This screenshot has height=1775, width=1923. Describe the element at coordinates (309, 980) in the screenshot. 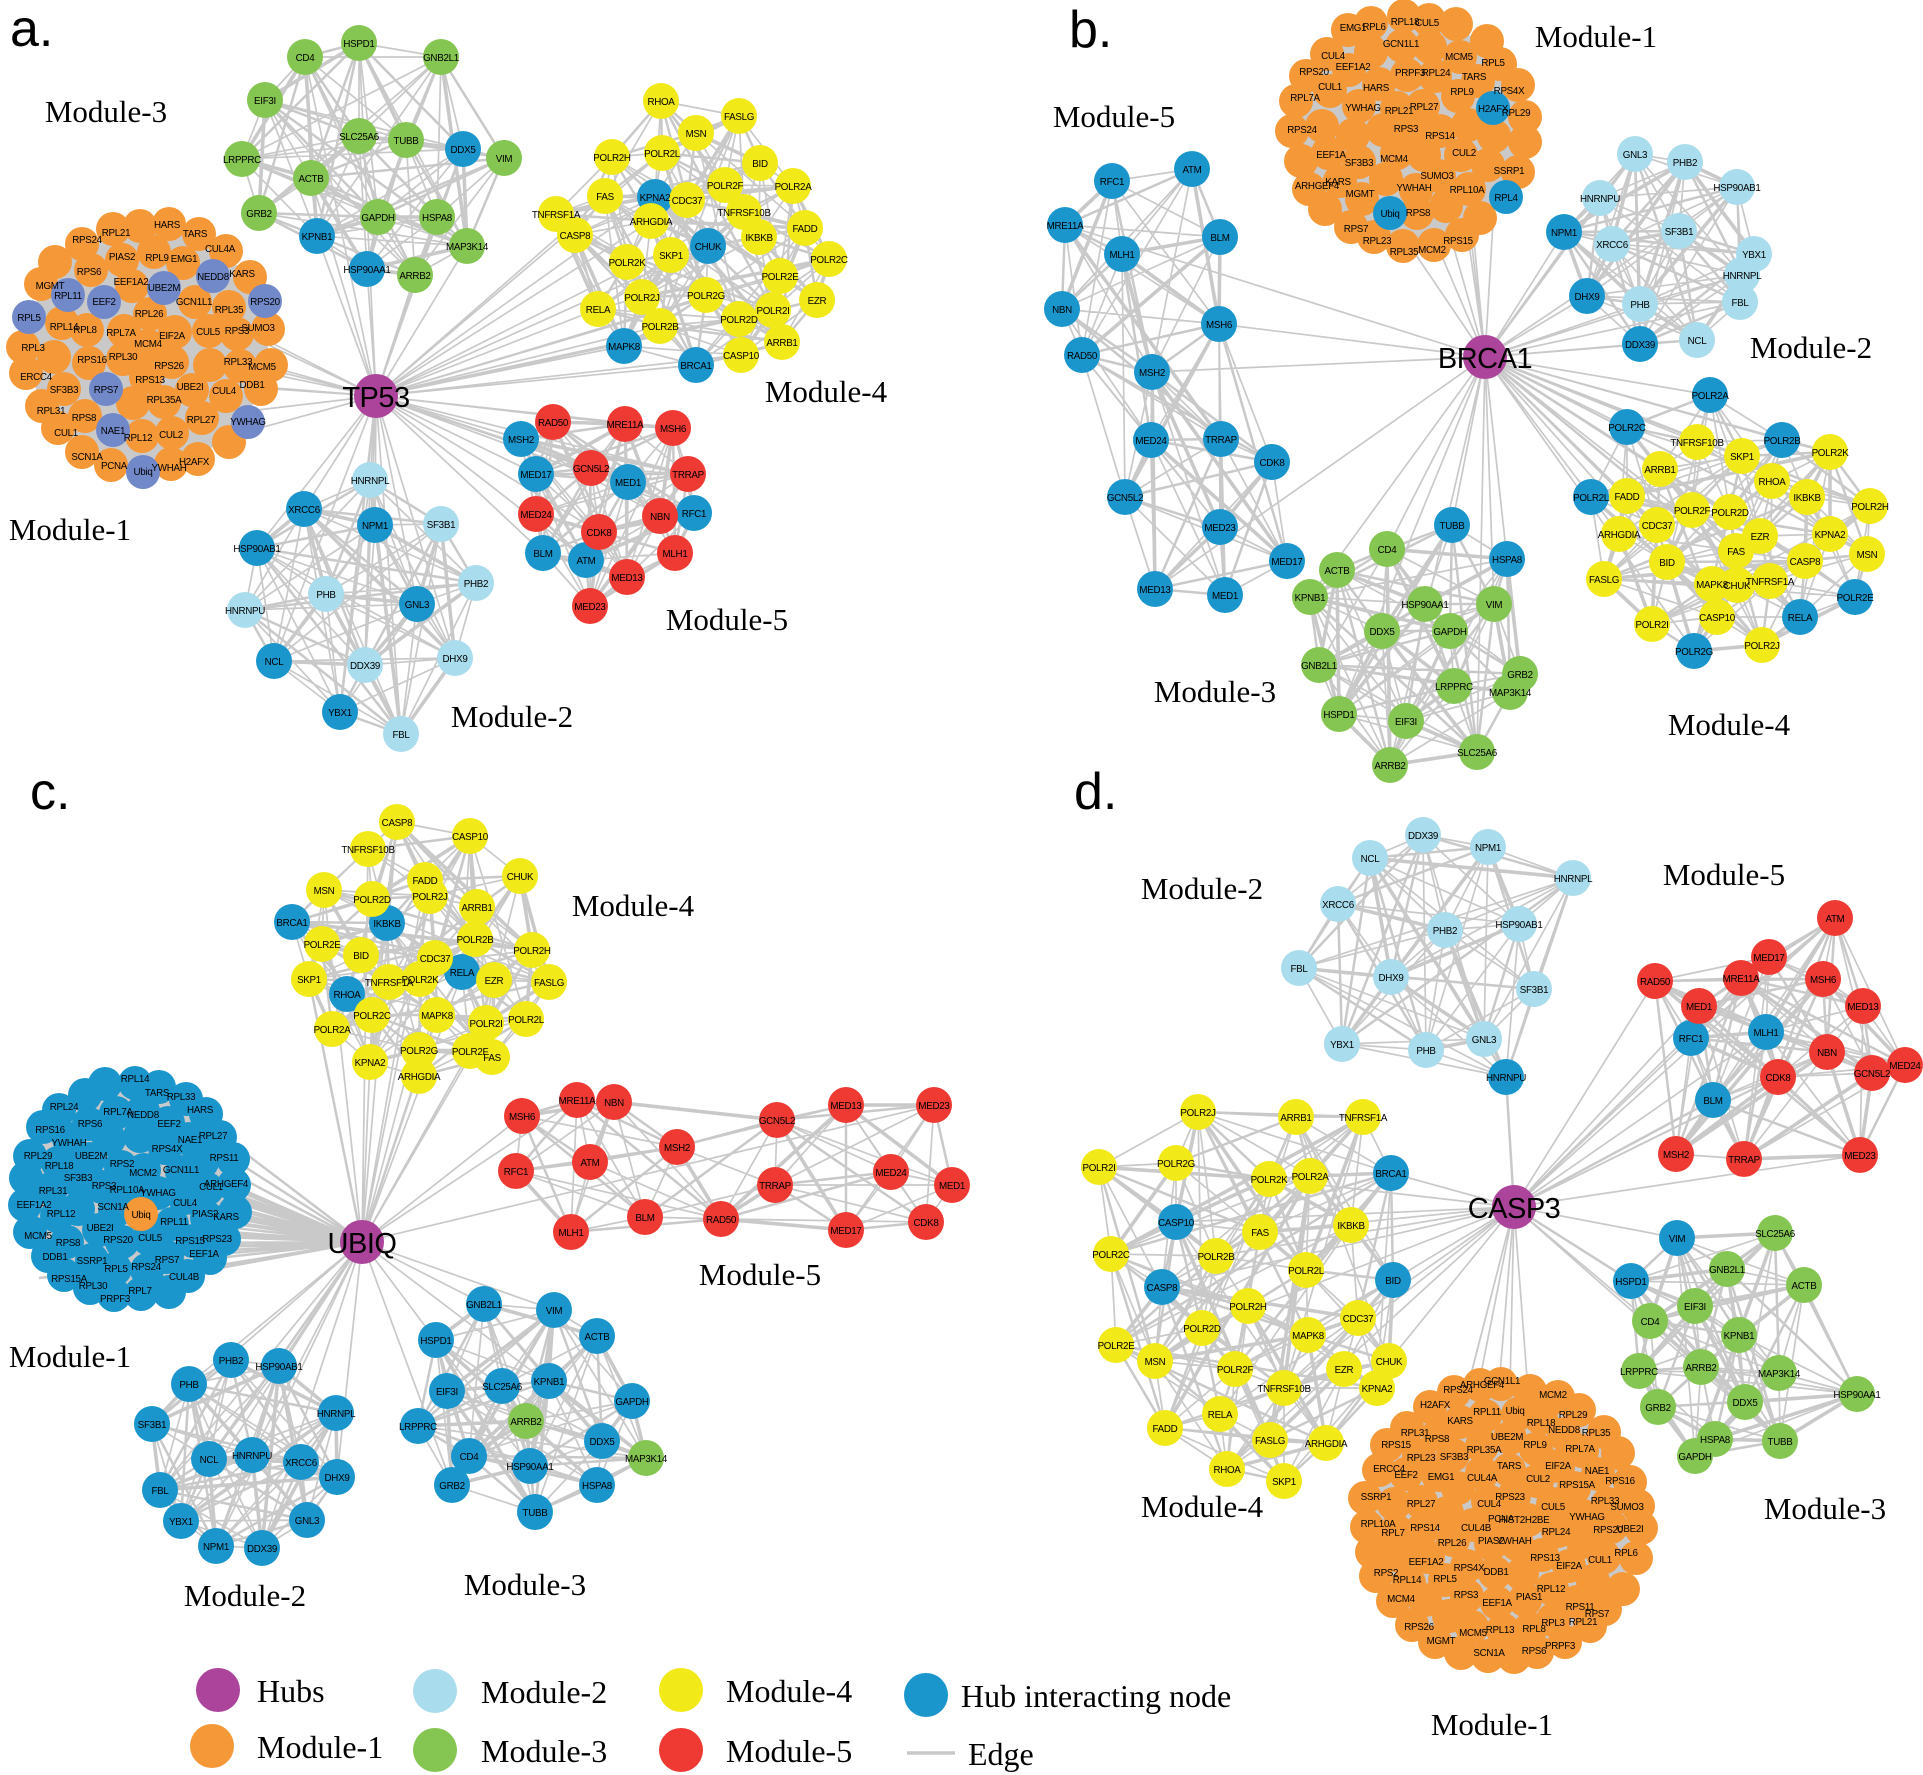

I see `svg-text: SKP1` at that location.